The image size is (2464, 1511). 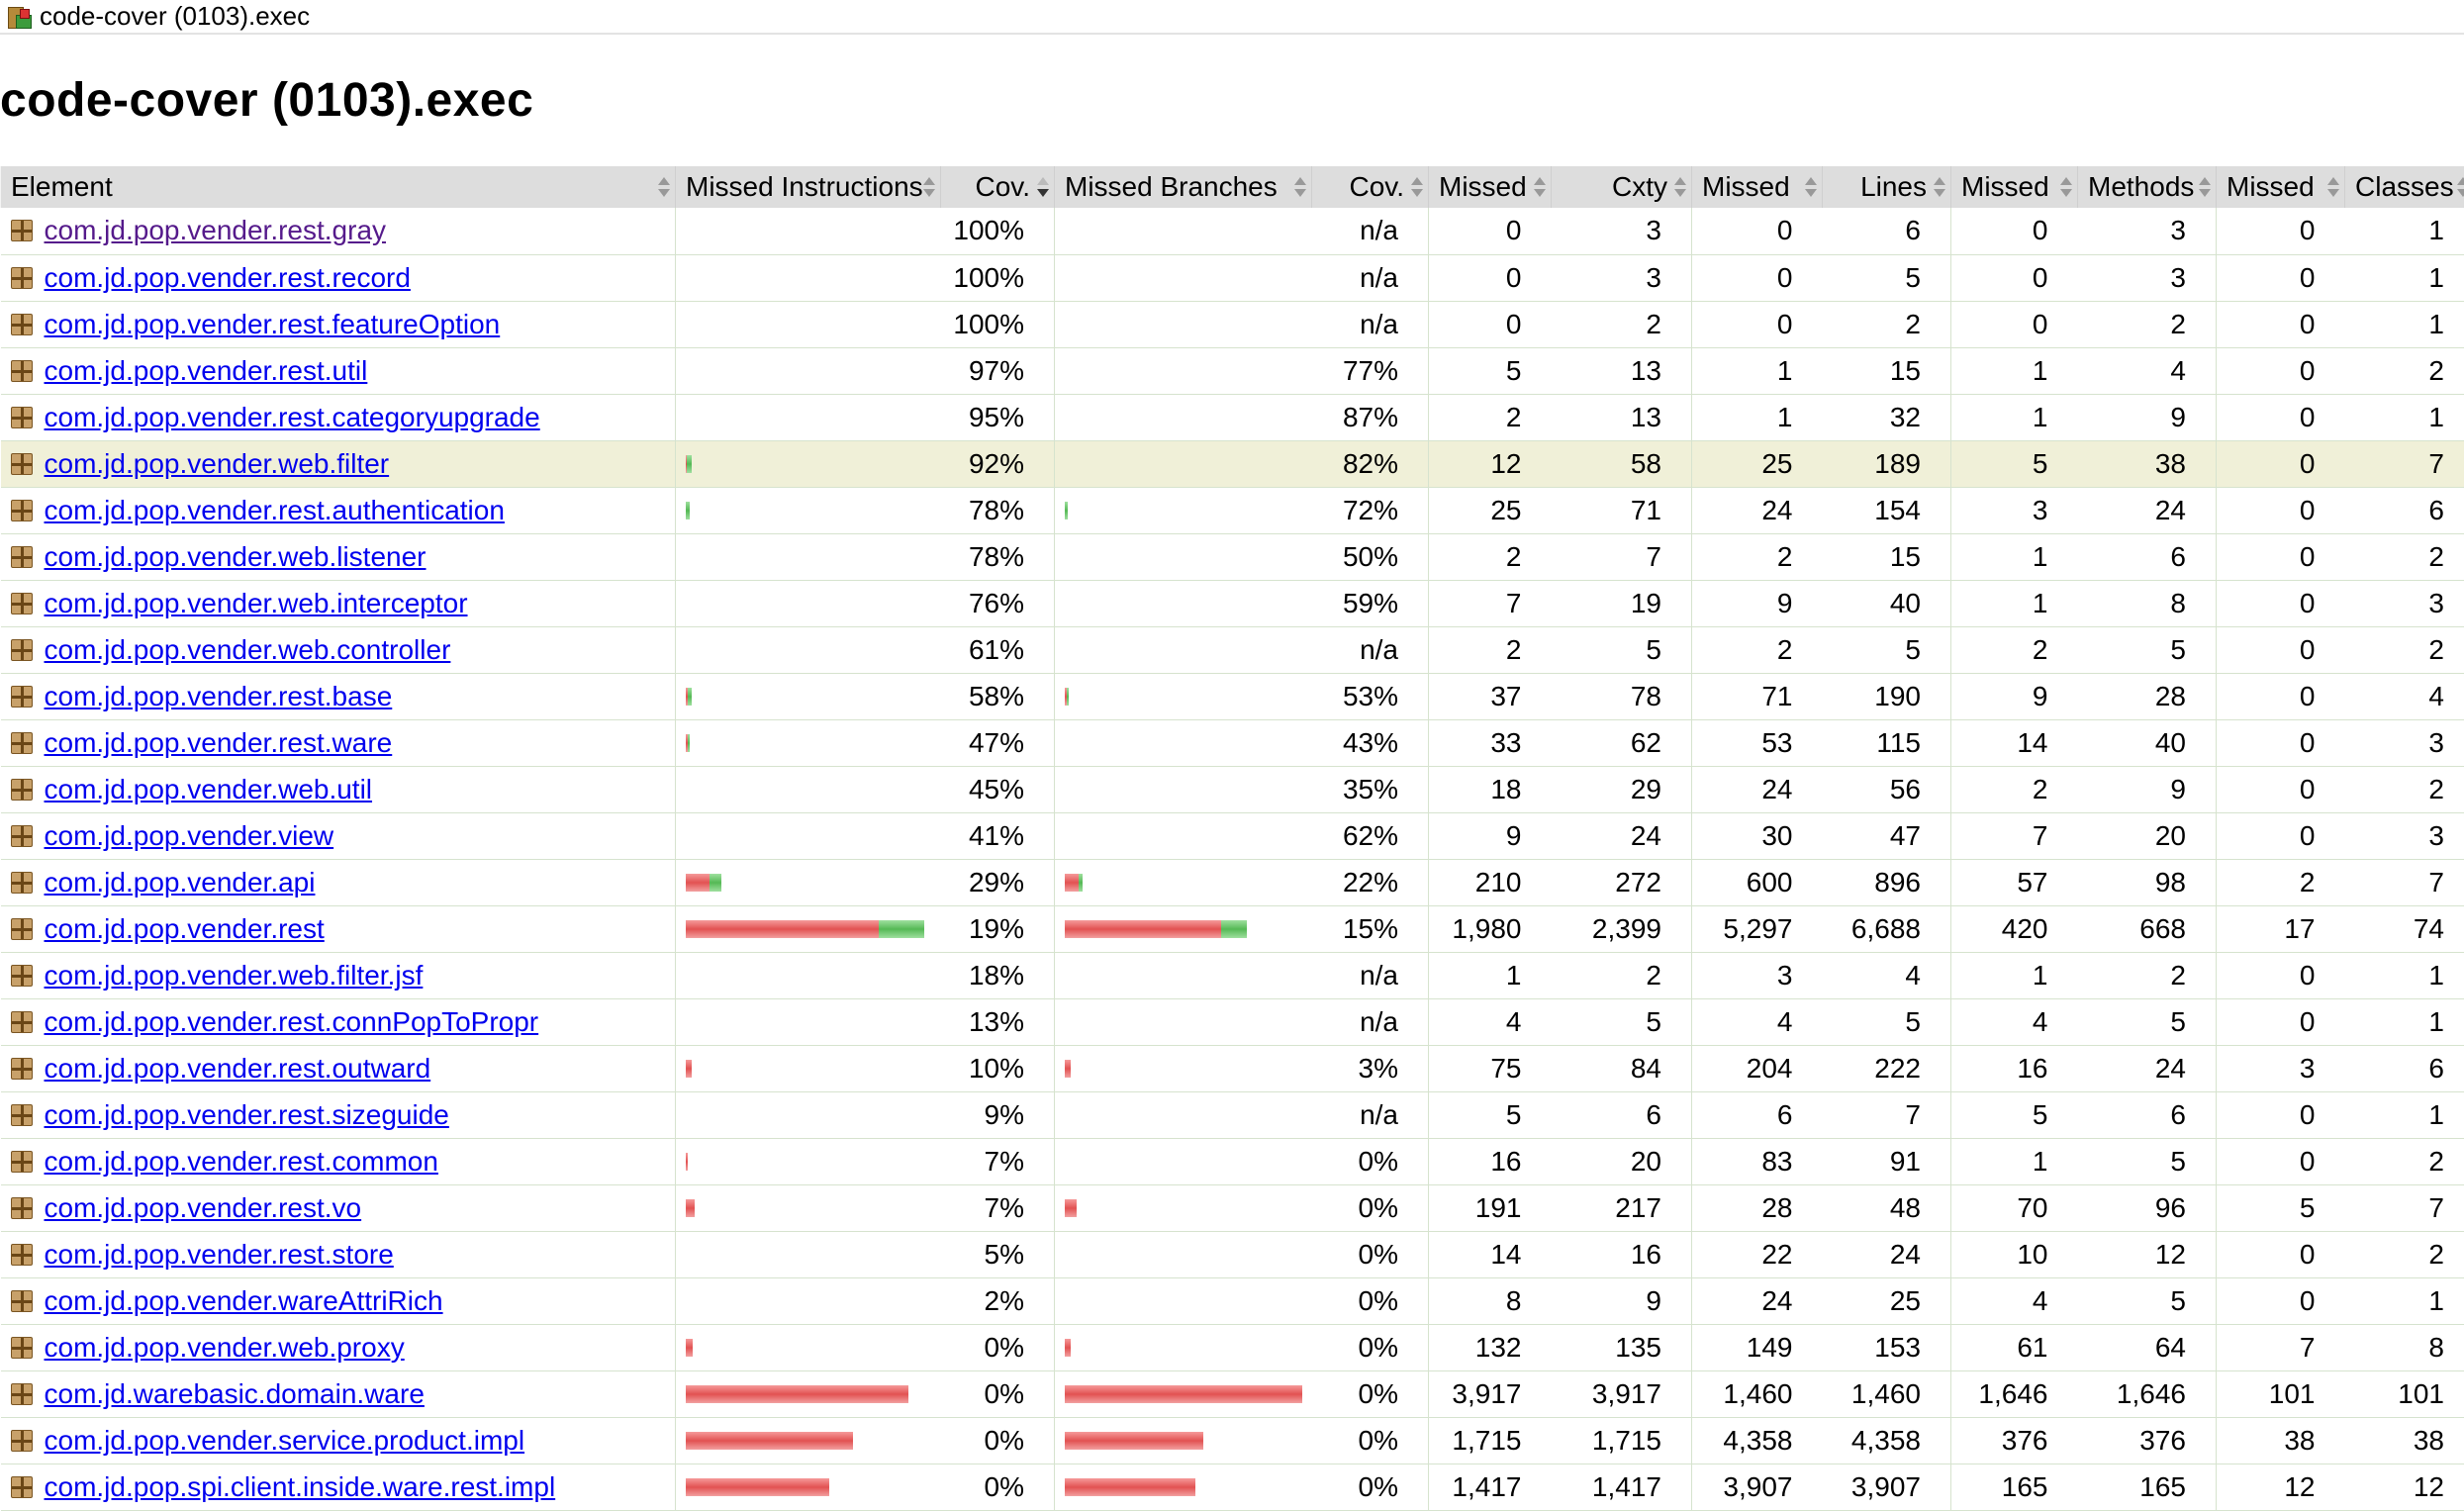 What do you see at coordinates (808, 187) in the screenshot?
I see `header-missed-instructions: Missed Instructions` at bounding box center [808, 187].